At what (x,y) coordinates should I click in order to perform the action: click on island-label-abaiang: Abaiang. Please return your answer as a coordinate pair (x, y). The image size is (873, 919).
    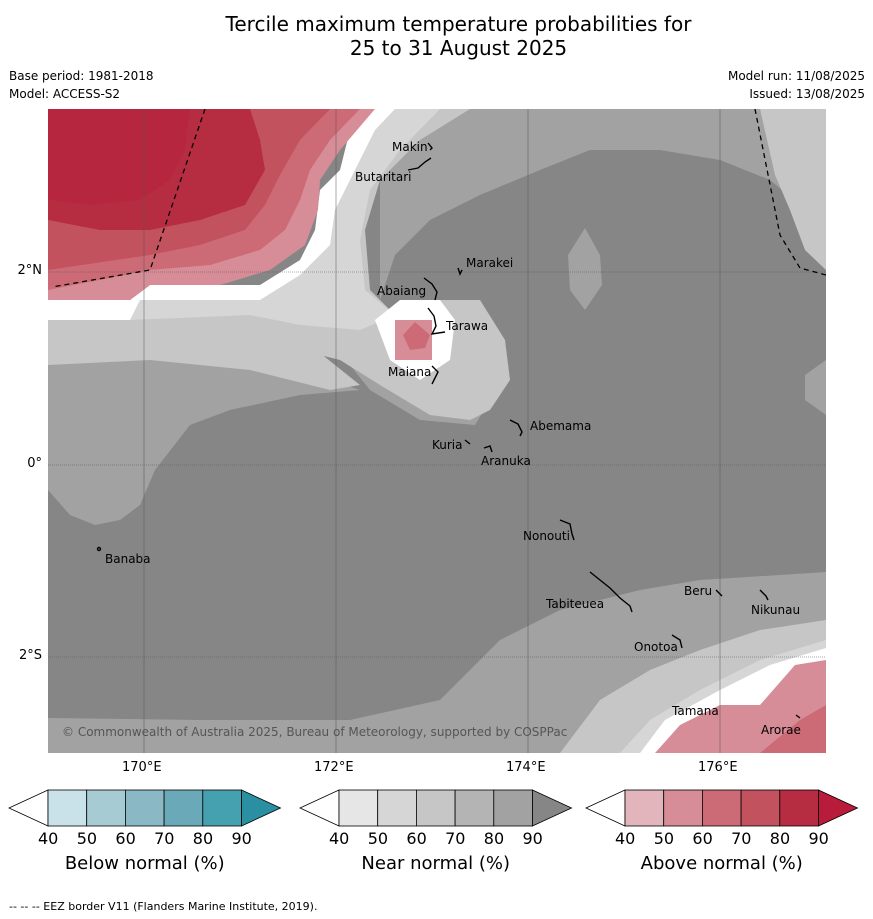
    Looking at the image, I should click on (401, 291).